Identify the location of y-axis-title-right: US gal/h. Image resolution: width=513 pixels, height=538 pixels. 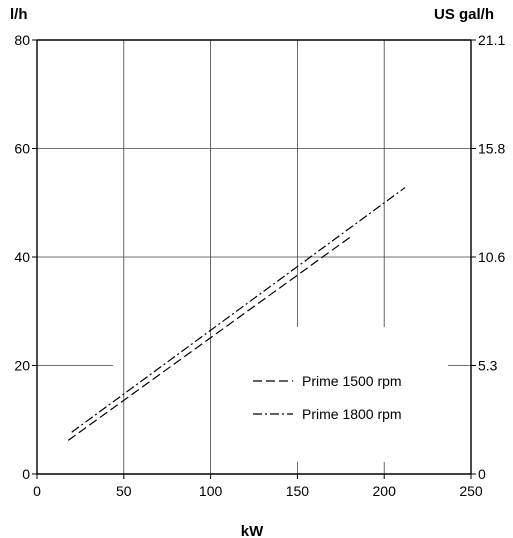
(464, 14).